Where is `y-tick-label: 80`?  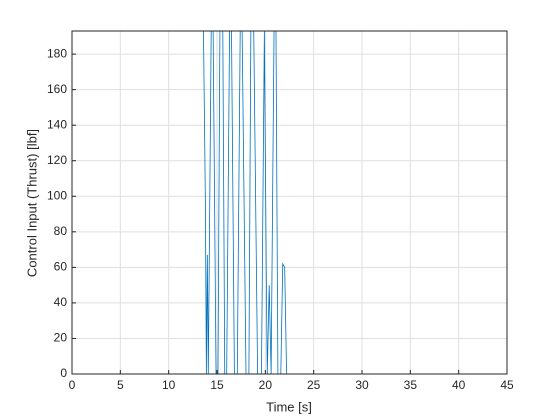 y-tick-label: 80 is located at coordinates (61, 231).